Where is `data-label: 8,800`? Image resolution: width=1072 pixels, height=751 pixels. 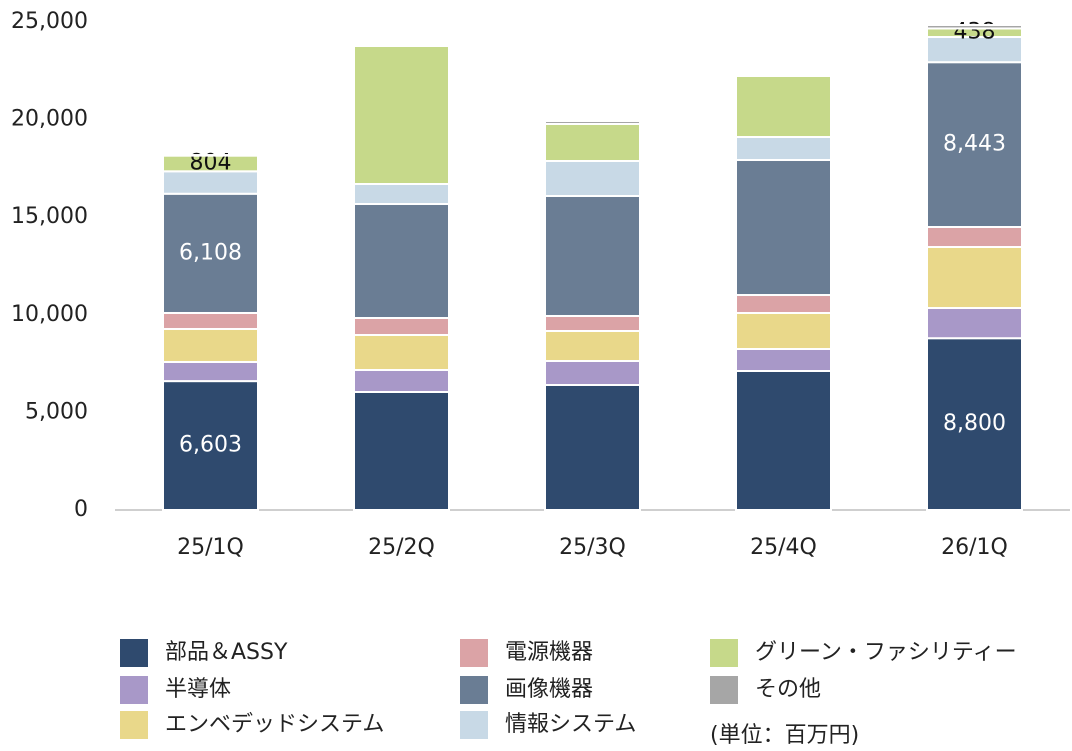 data-label: 8,800 is located at coordinates (974, 423).